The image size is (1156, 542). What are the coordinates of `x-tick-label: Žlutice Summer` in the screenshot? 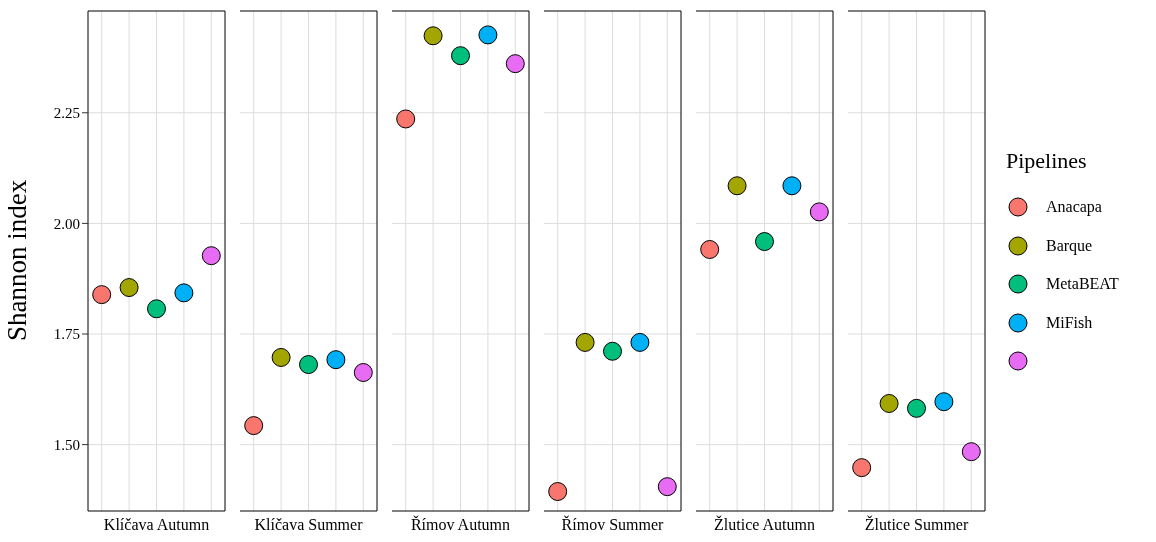 It's located at (916, 524).